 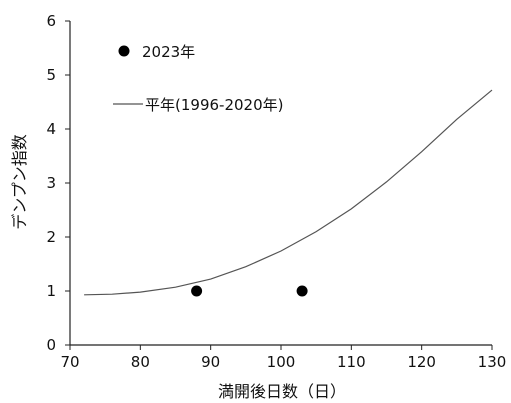 What do you see at coordinates (214, 105) in the screenshot?
I see `legend-label-normal-year: 平年(1996-2020年)` at bounding box center [214, 105].